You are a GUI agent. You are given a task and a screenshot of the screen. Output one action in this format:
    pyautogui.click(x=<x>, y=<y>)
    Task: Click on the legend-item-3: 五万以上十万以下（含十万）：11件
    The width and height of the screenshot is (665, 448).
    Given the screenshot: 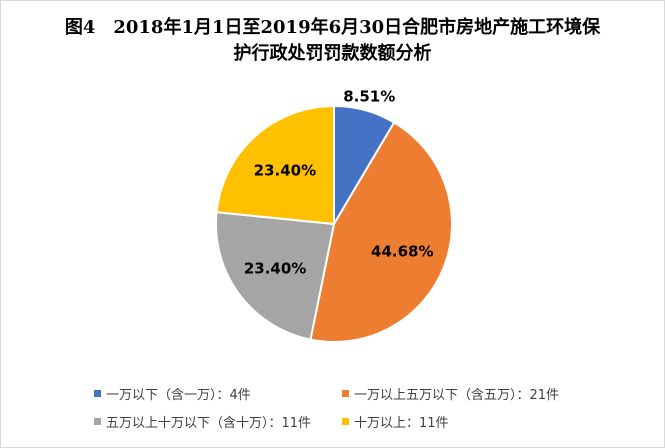 What is the action you would take?
    pyautogui.click(x=202, y=421)
    